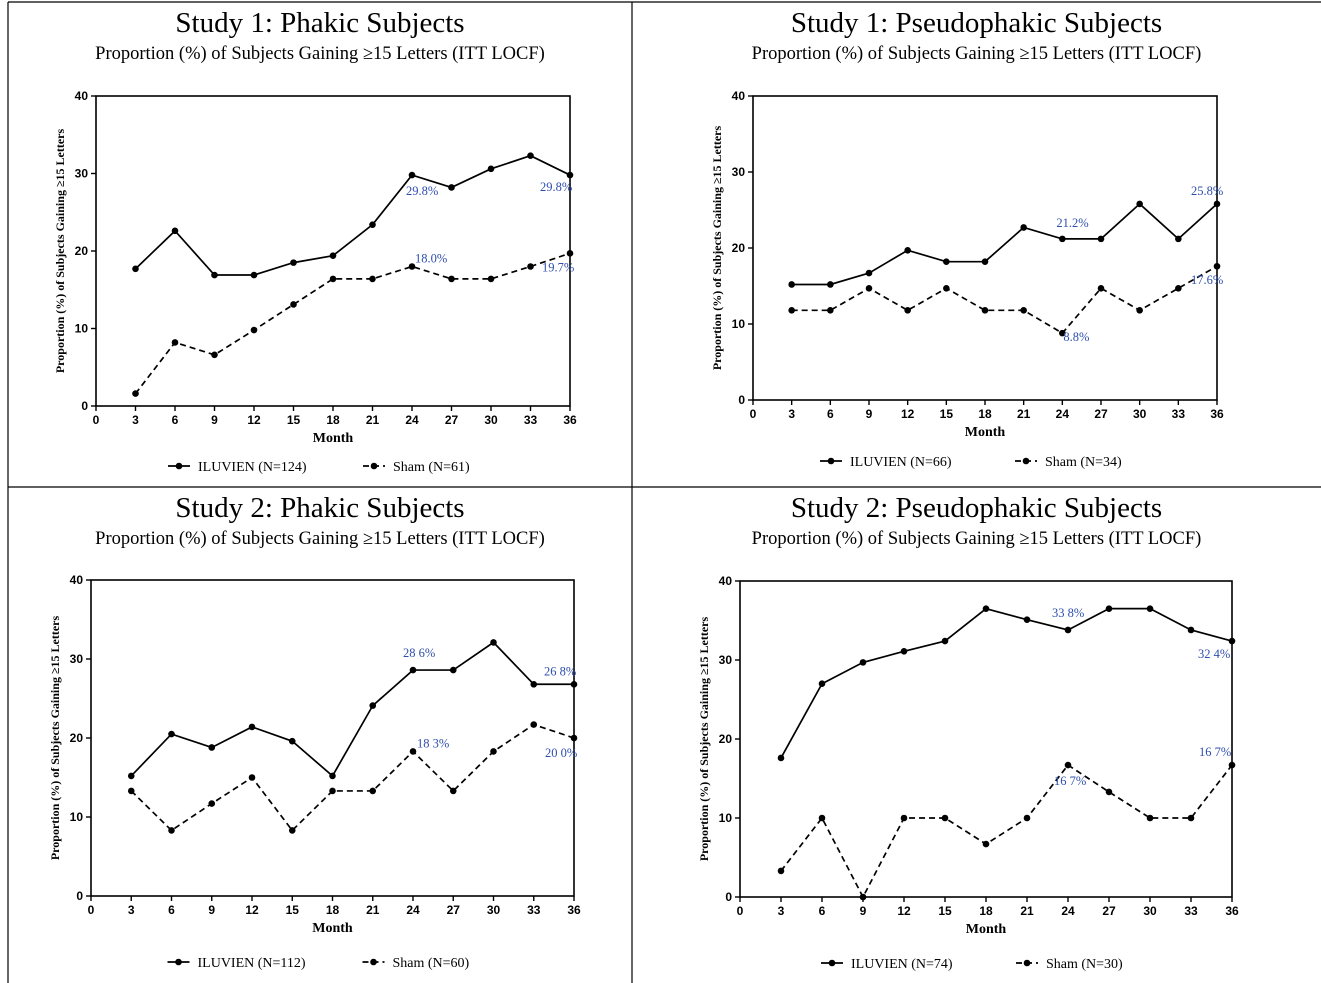 The width and height of the screenshot is (1321, 983). Describe the element at coordinates (1207, 280) in the screenshot. I see `data-label: 17.6%` at that location.